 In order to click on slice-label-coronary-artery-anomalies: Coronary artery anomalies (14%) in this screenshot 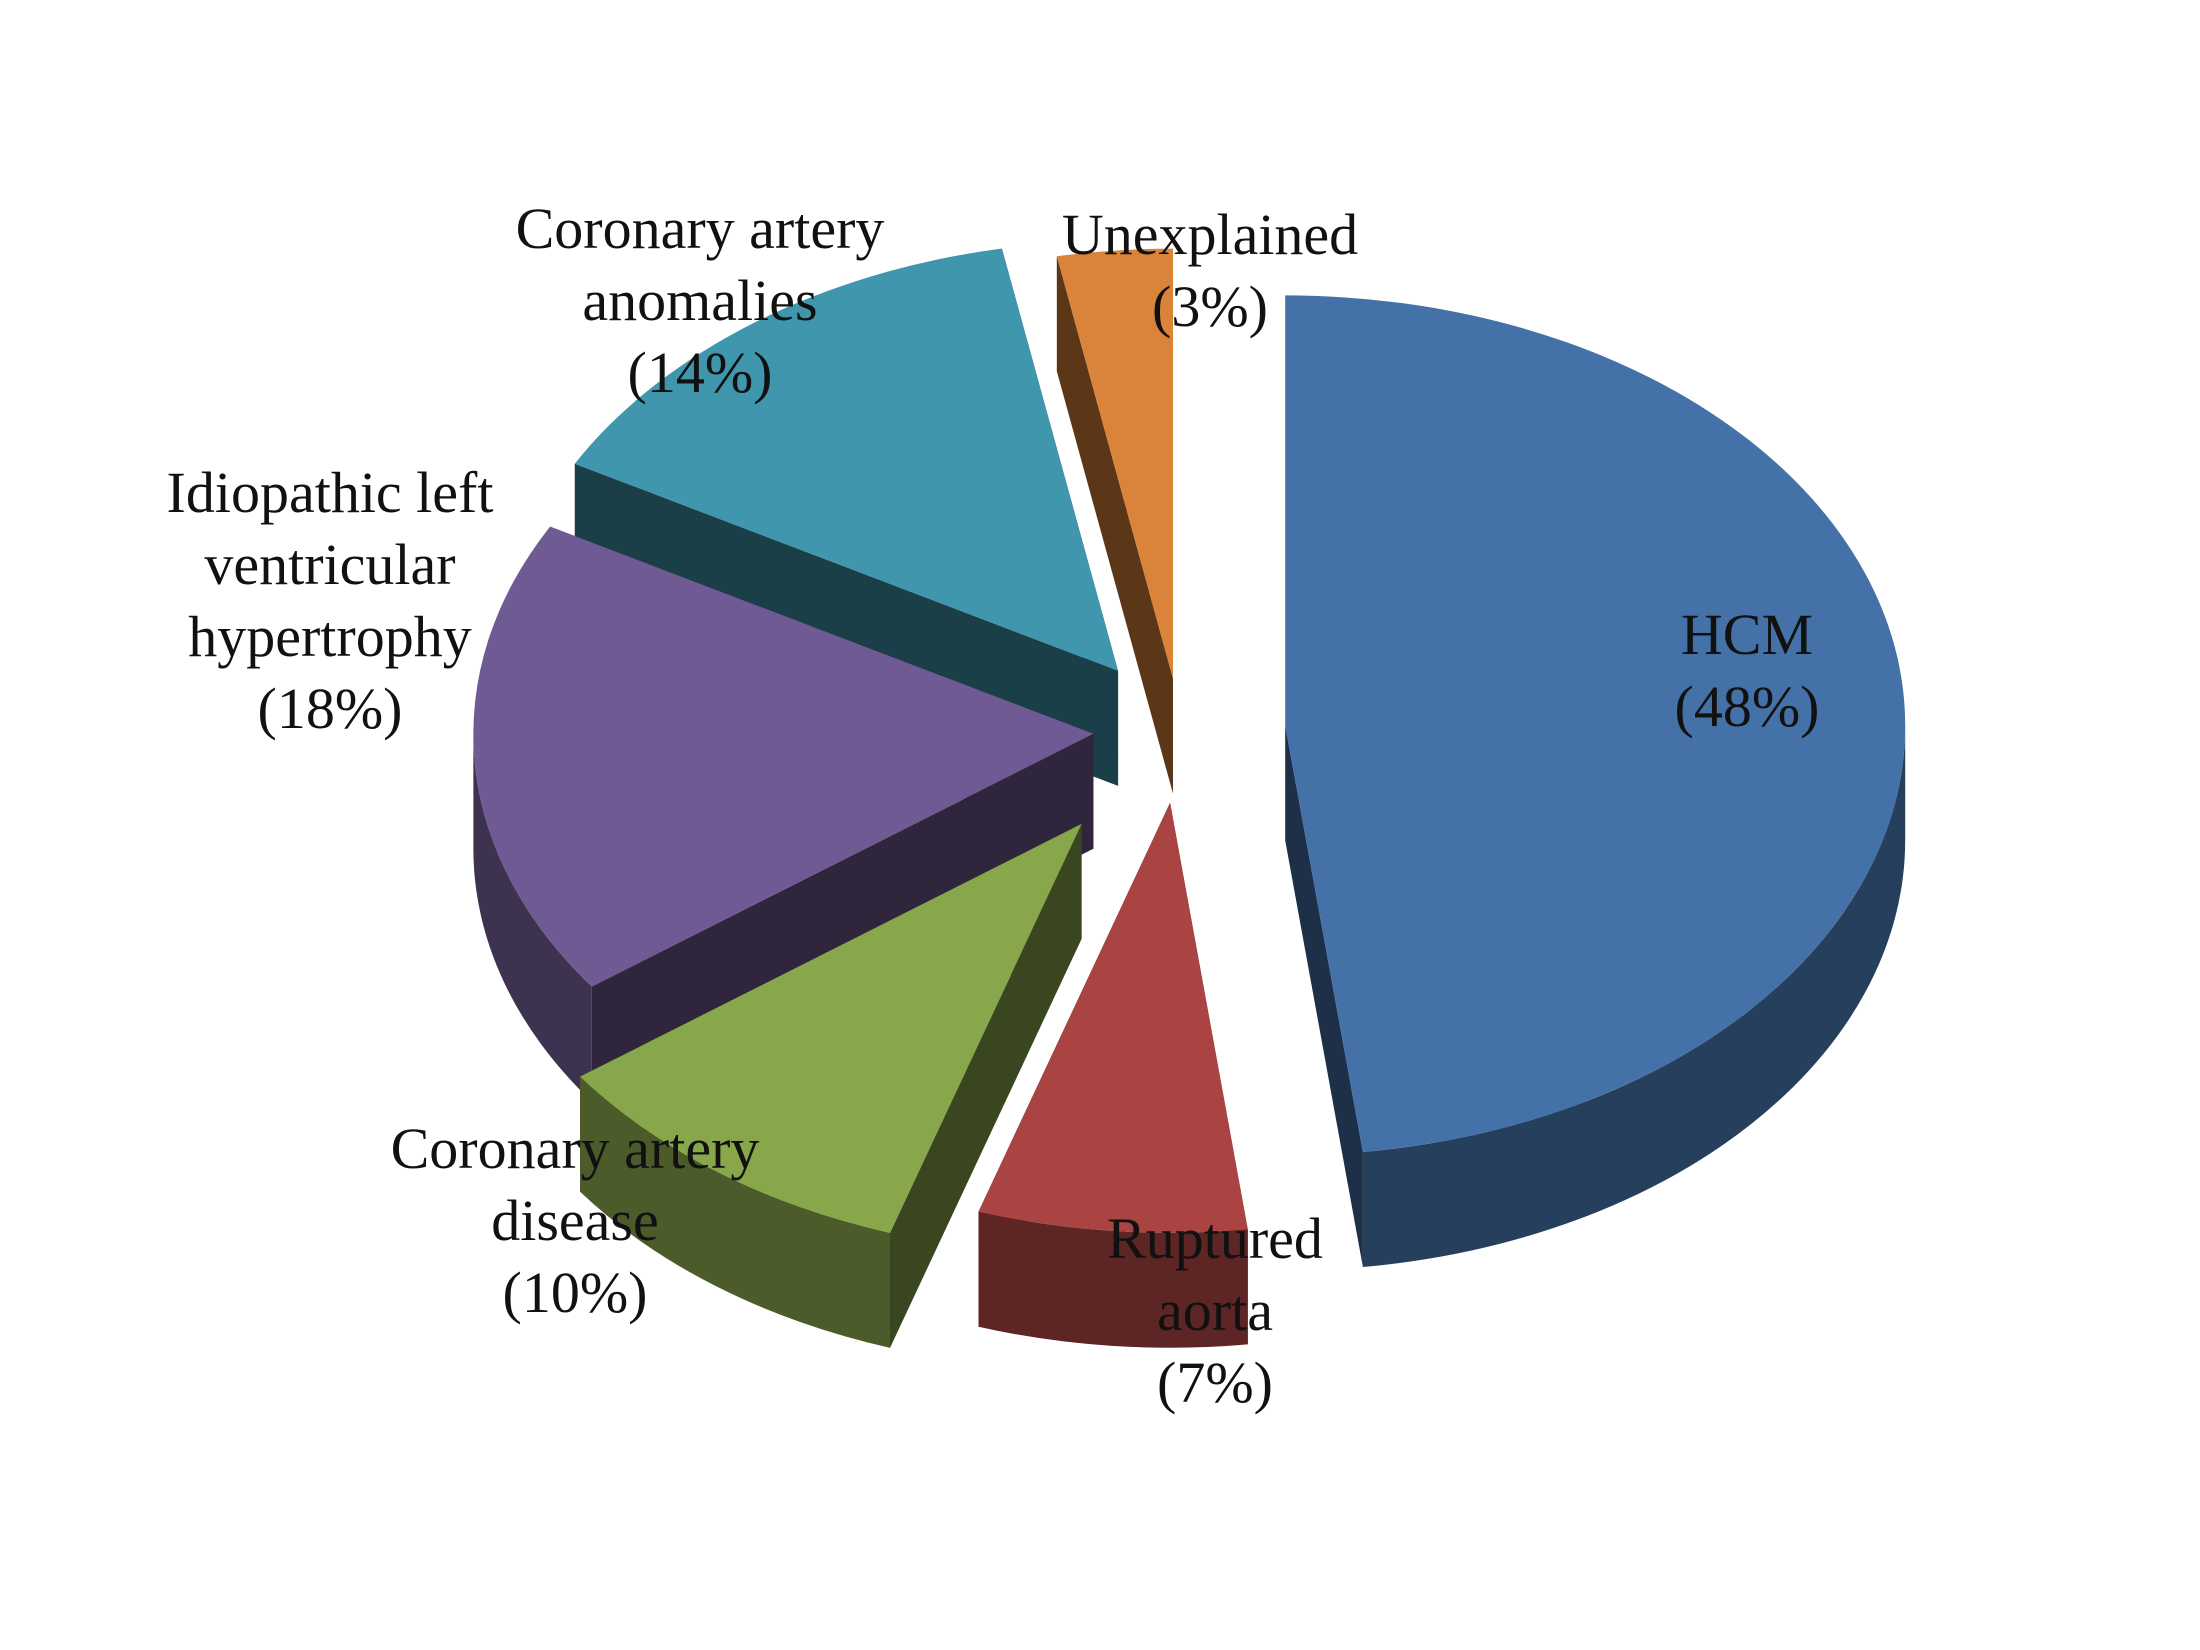, I will do `click(700, 300)`.